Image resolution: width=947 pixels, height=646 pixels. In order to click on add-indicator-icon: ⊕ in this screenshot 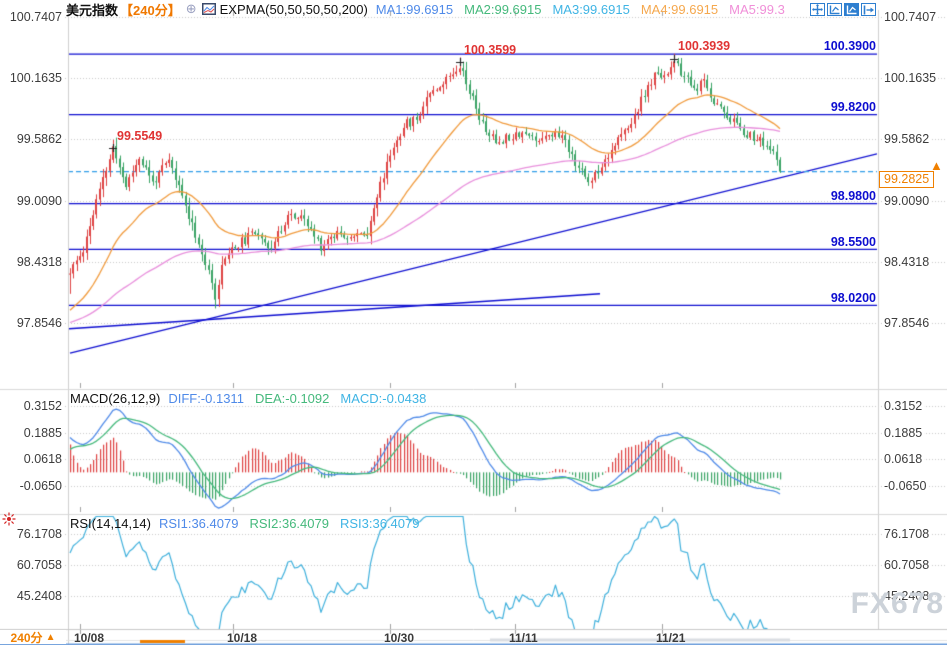, I will do `click(191, 8)`.